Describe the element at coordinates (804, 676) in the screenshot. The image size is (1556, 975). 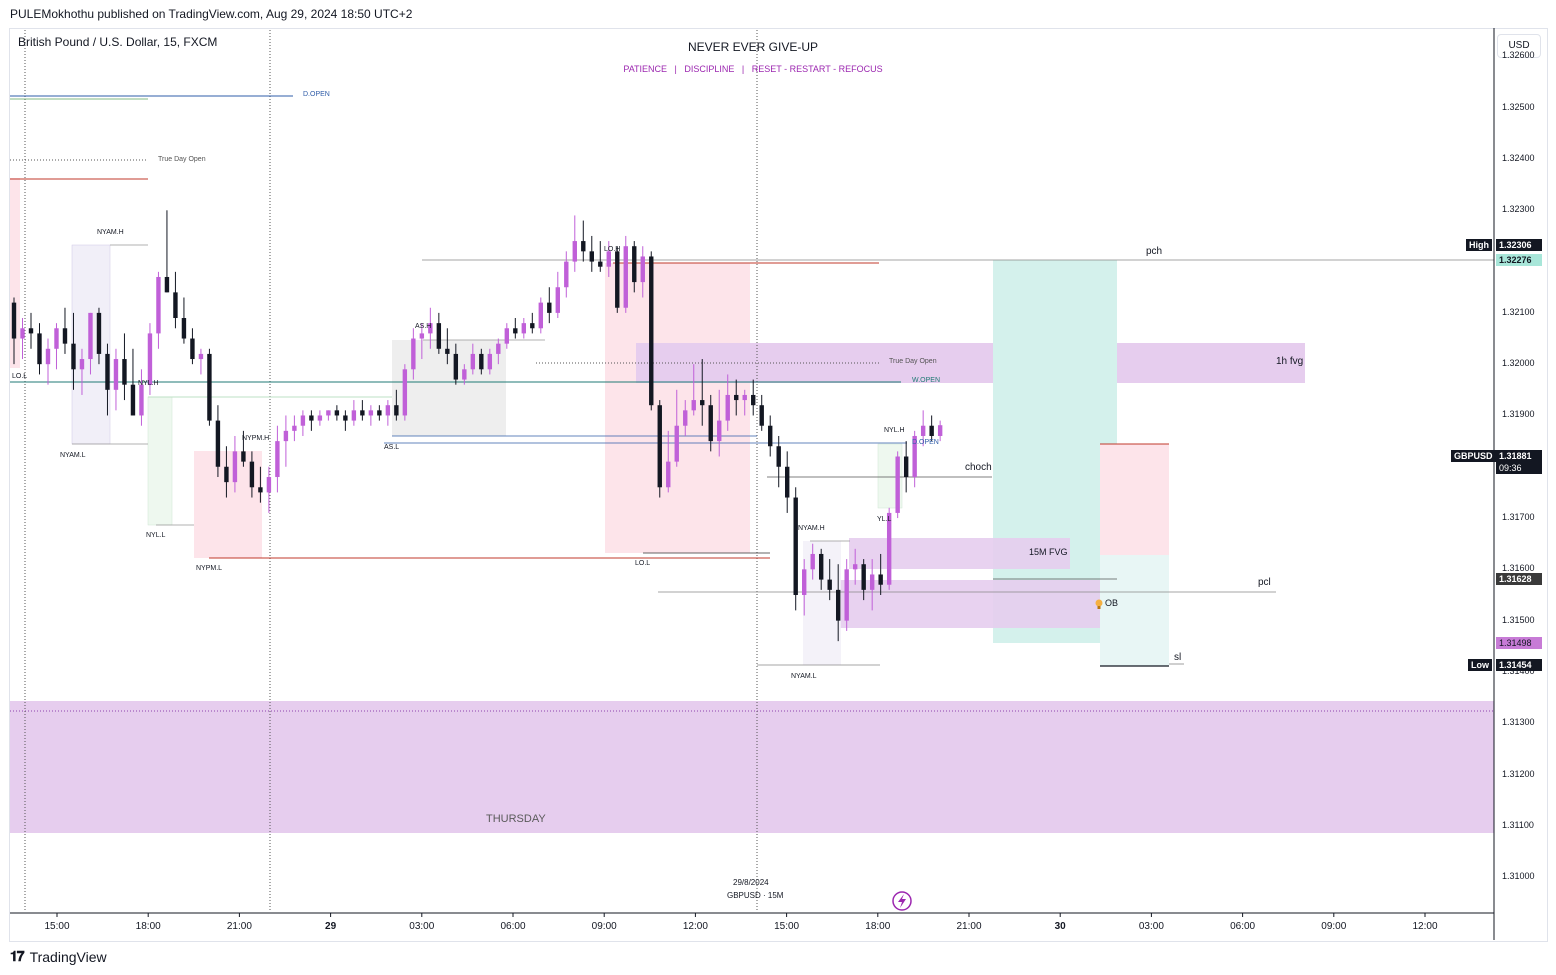
I see `label-nyam-l-2: NYAM.L` at that location.